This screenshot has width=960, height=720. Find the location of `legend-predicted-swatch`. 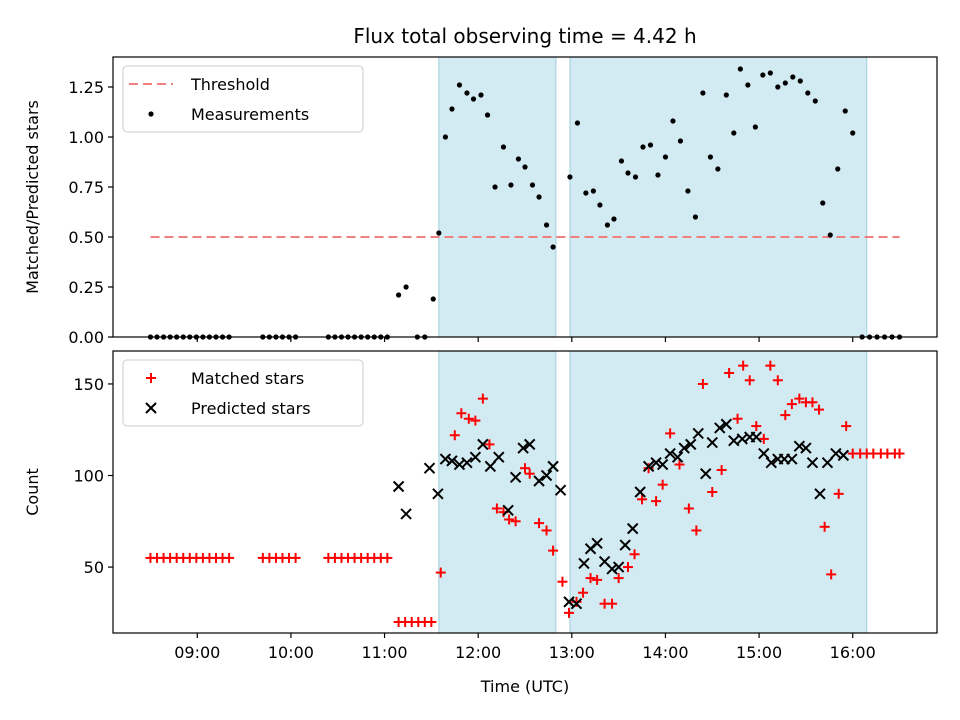

legend-predicted-swatch is located at coordinates (151, 408).